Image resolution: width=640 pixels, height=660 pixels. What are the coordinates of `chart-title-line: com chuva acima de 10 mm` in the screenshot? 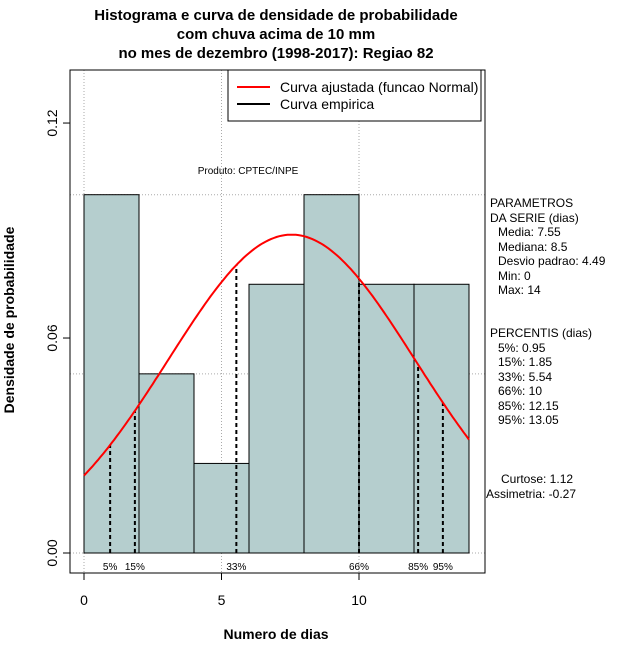 It's located at (276, 34).